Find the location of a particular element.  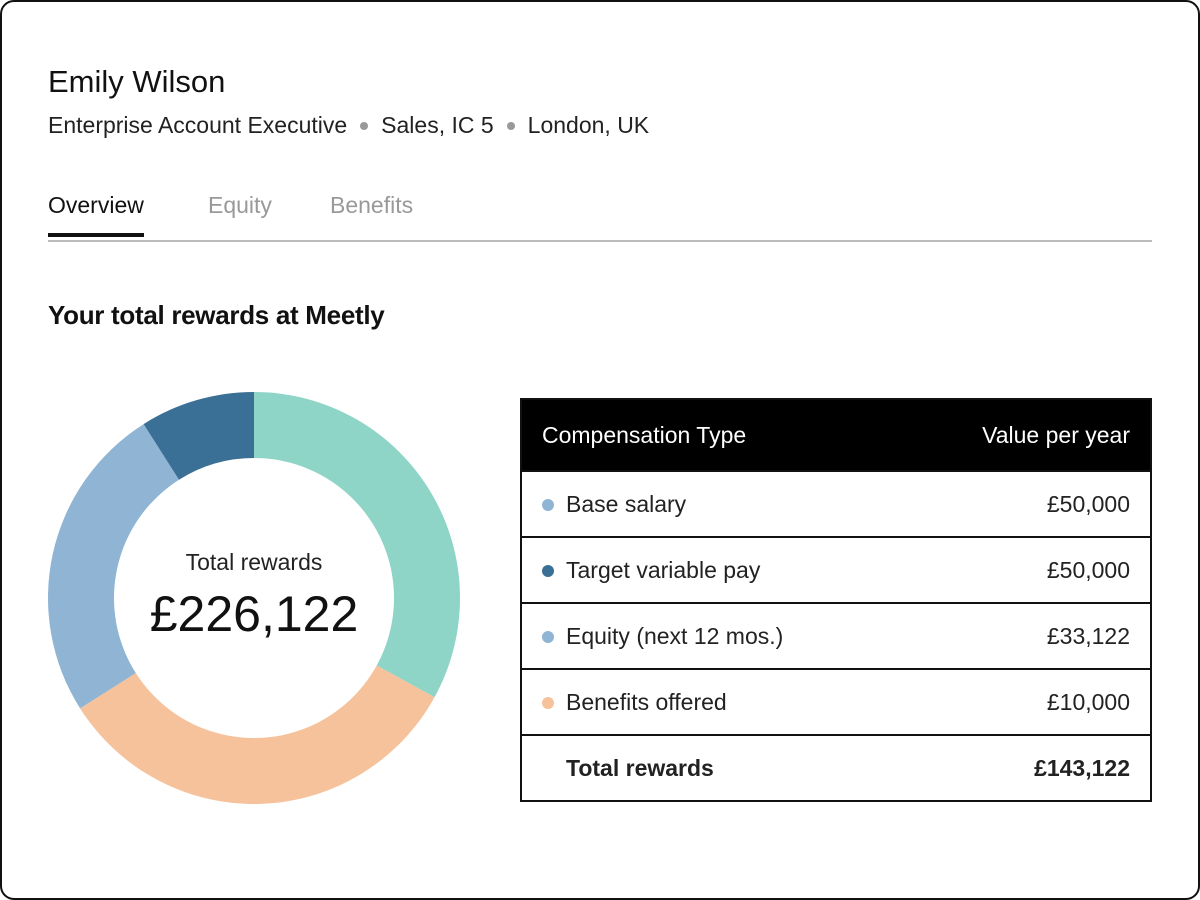

type-cell: Equity (next 12 mos.) is located at coordinates (710, 635).